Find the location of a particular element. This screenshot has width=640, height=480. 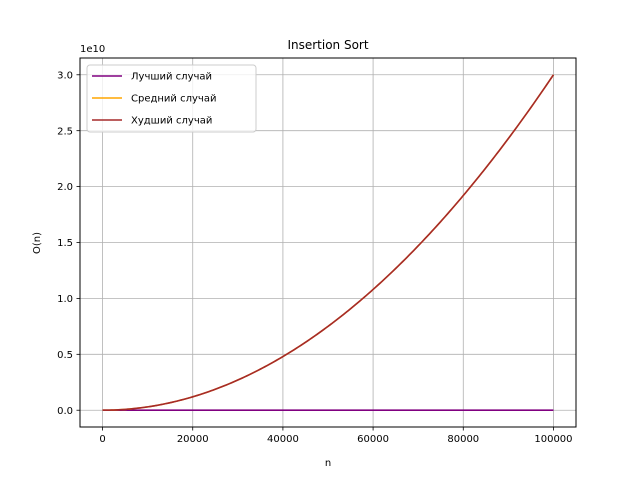

y-tick-label: 0.5 is located at coordinates (65, 355).